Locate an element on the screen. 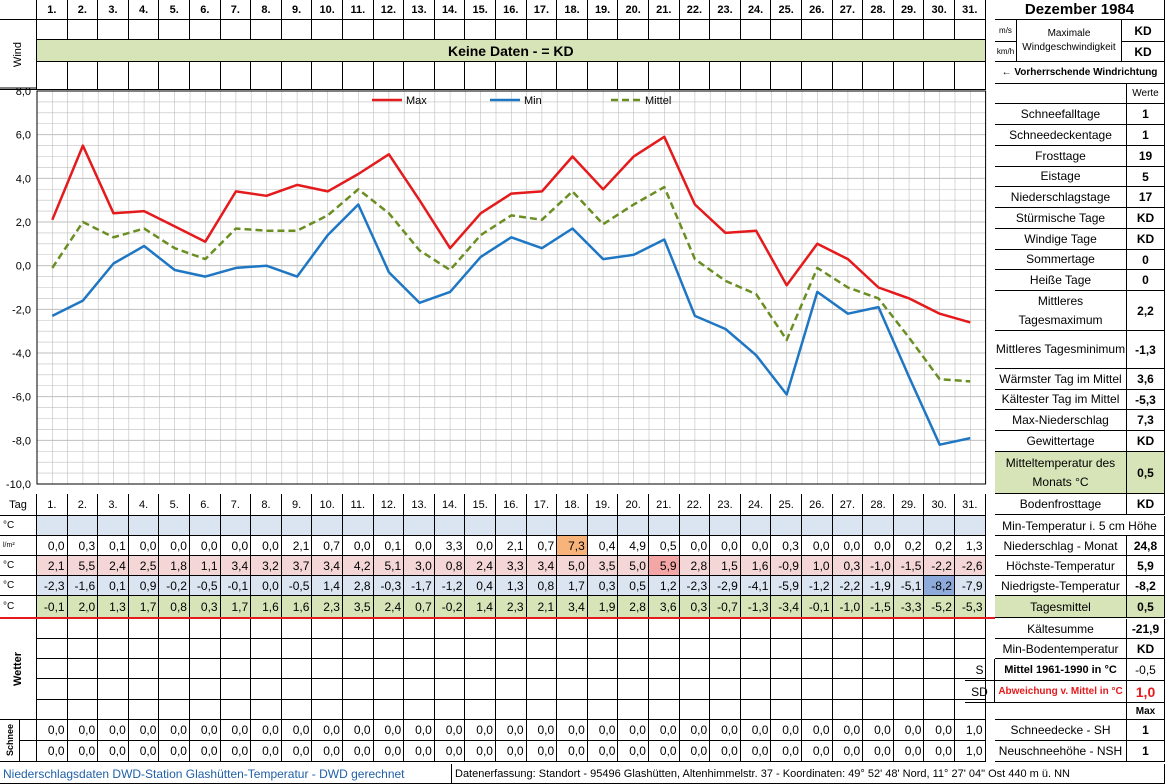  day-header-bottom: 3. is located at coordinates (113, 505).